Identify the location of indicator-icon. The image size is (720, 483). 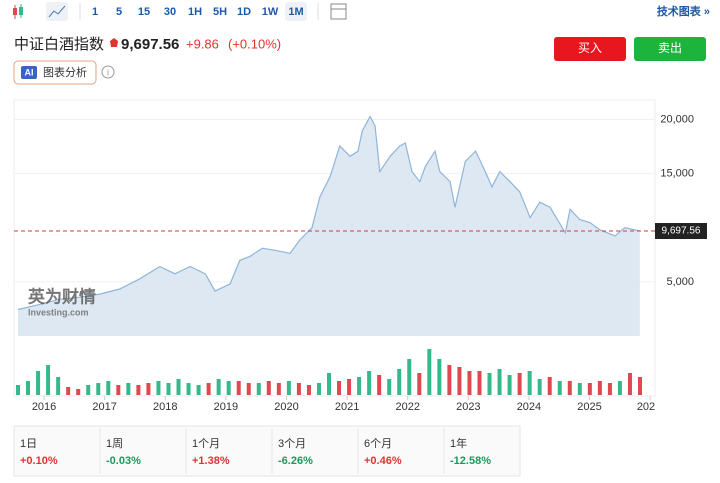
(338, 11).